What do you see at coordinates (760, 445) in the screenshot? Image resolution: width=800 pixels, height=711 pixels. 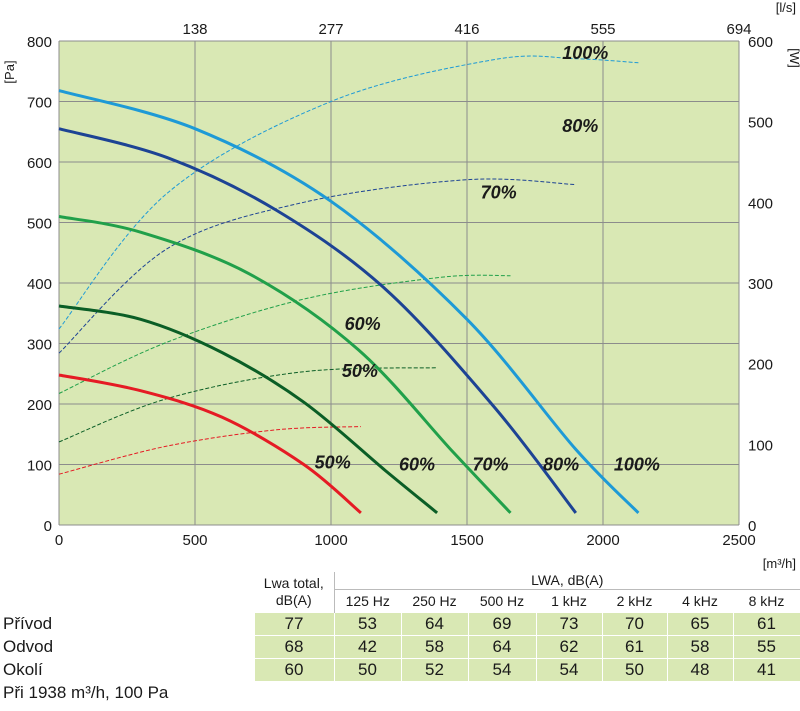 I see `y-right-tick-label: 100` at bounding box center [760, 445].